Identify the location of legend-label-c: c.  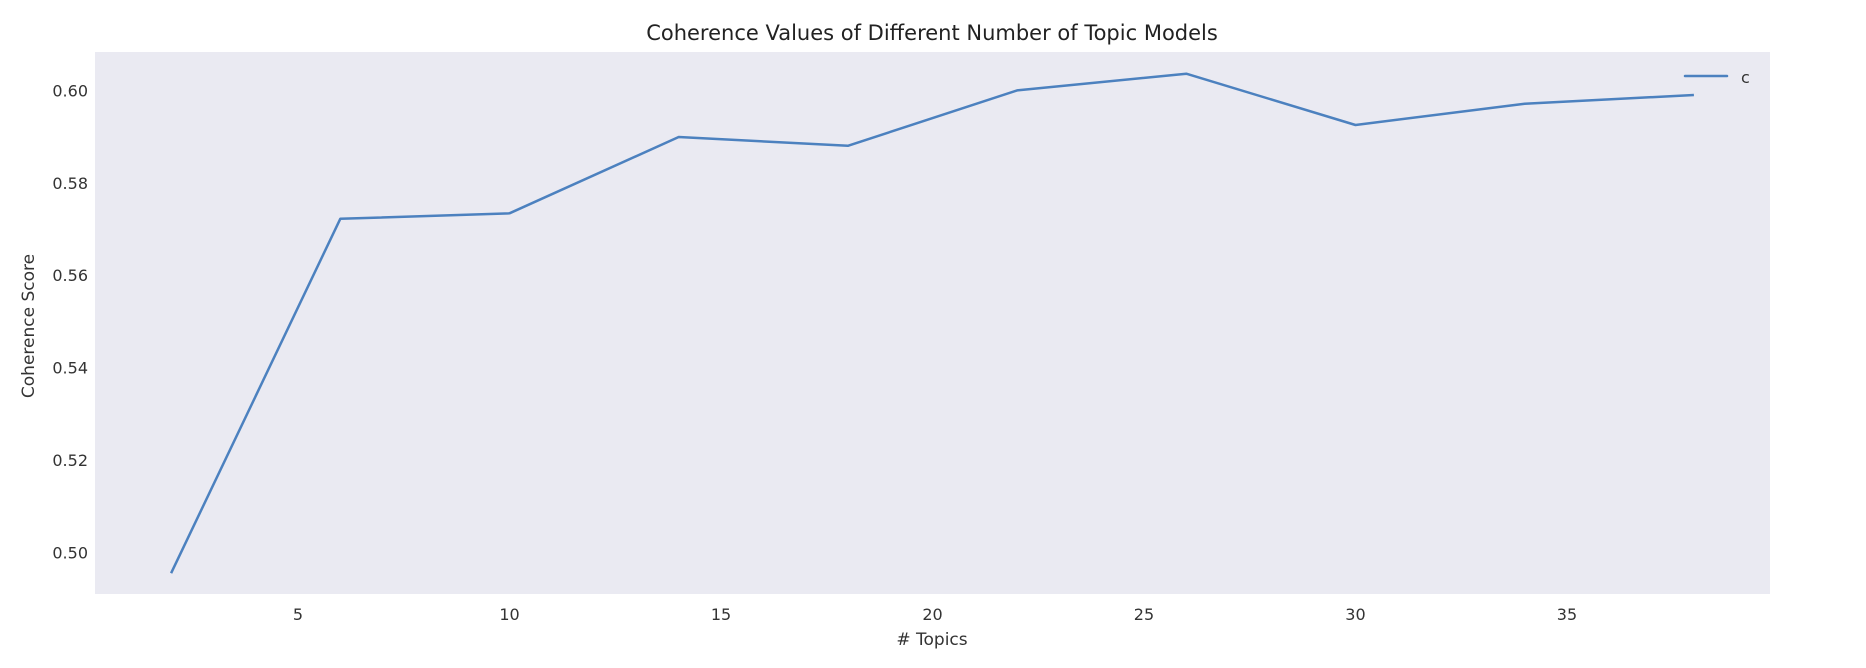
(1745, 77).